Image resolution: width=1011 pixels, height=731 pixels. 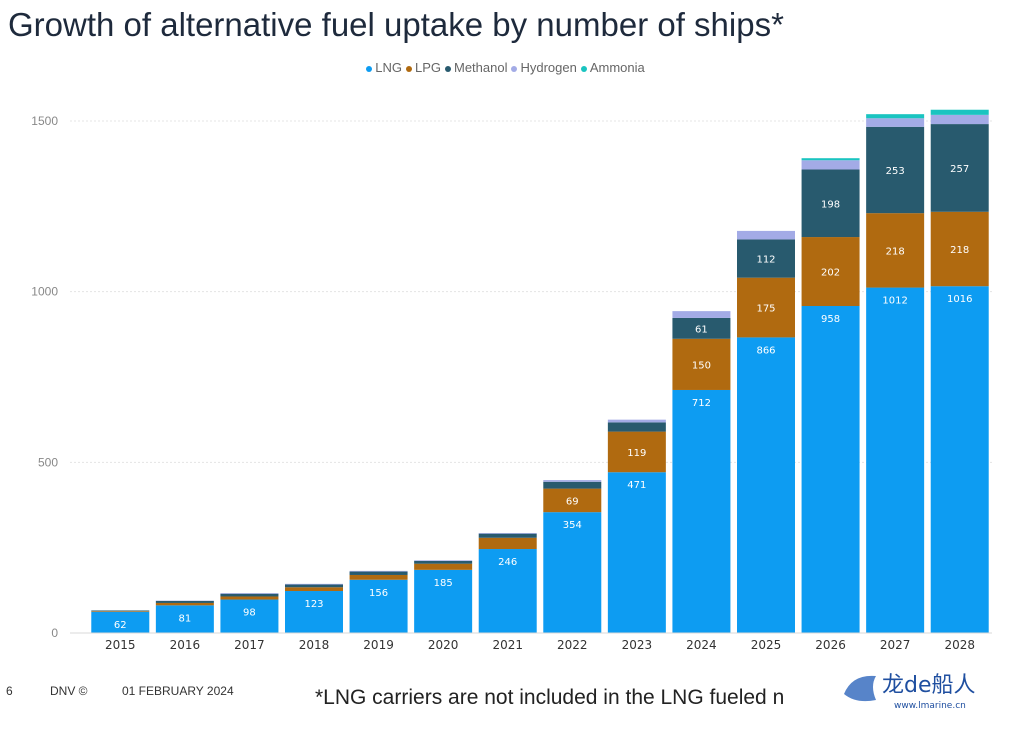 I want to click on bar-lpg-2026, so click(x=830, y=272).